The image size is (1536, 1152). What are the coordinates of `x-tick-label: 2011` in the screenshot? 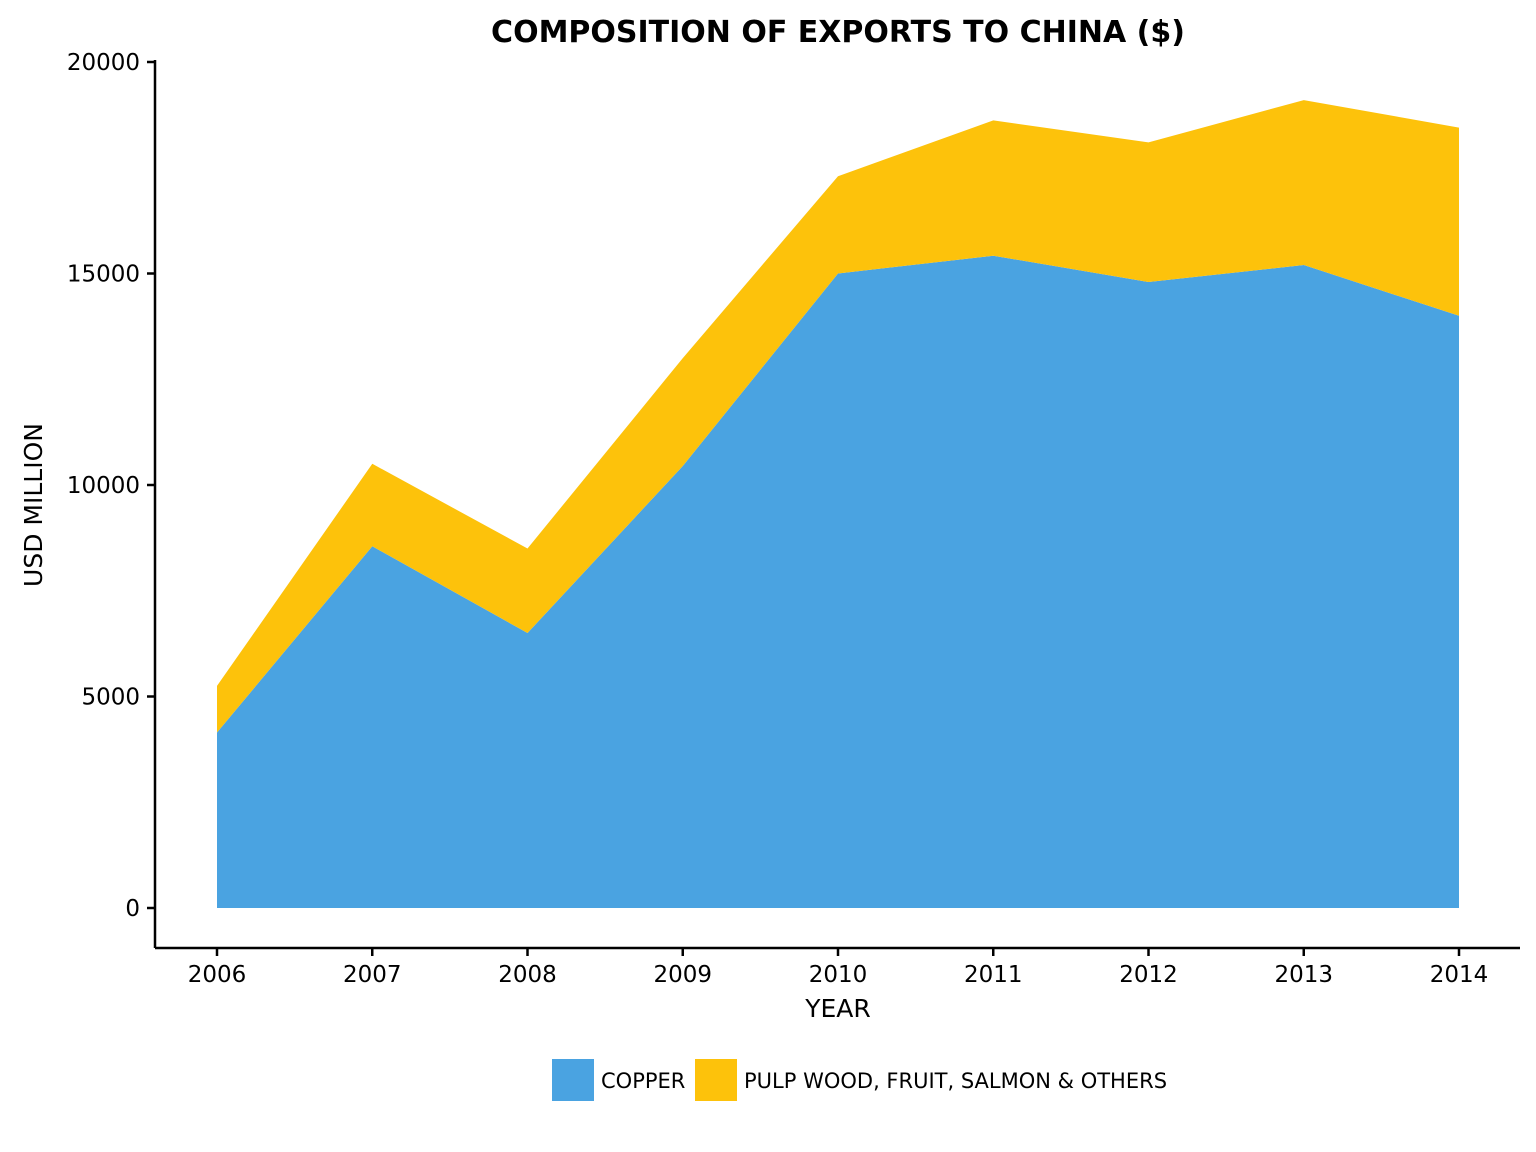 It's located at (993, 975).